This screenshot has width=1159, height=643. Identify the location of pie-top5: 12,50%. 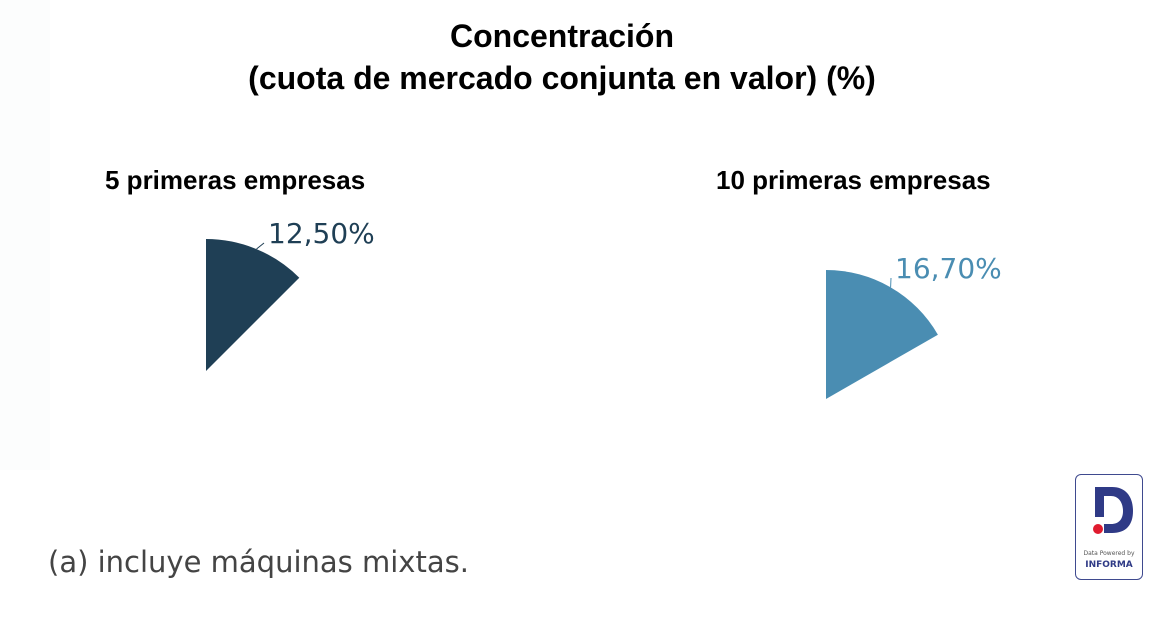
(290, 294).